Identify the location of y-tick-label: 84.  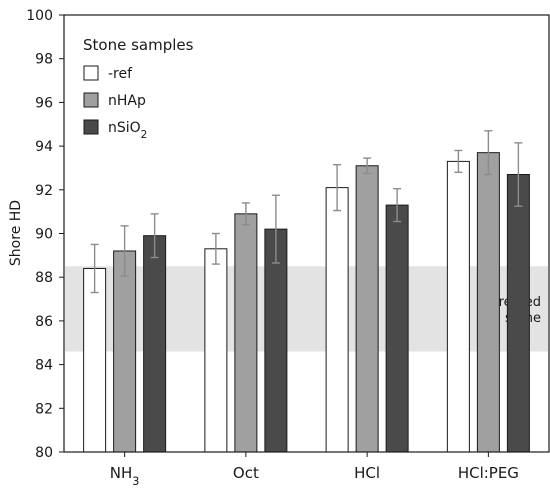
(44, 366).